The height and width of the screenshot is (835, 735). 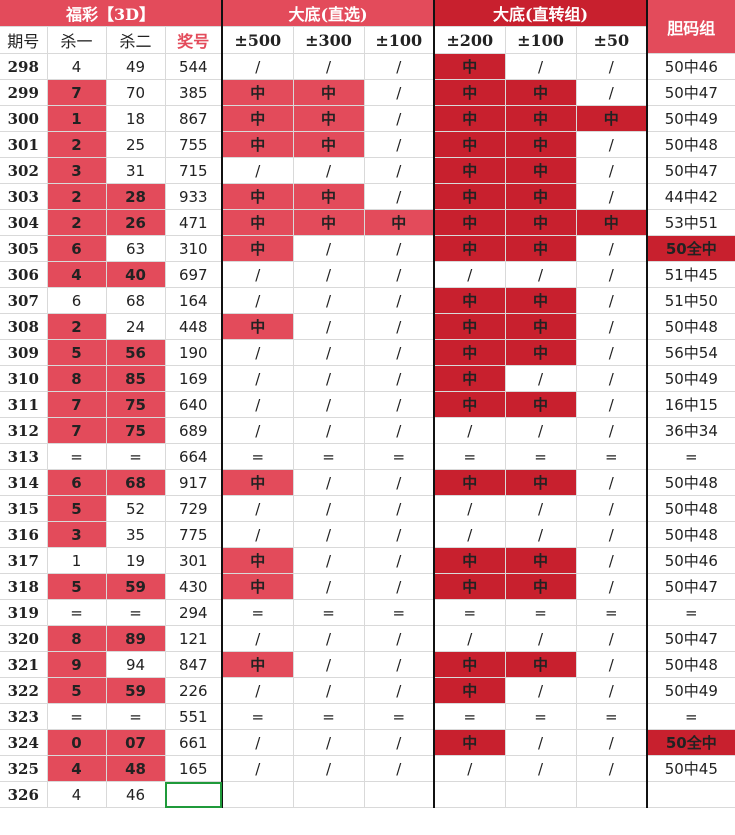 I want to click on cell-prize: 867, so click(x=194, y=118).